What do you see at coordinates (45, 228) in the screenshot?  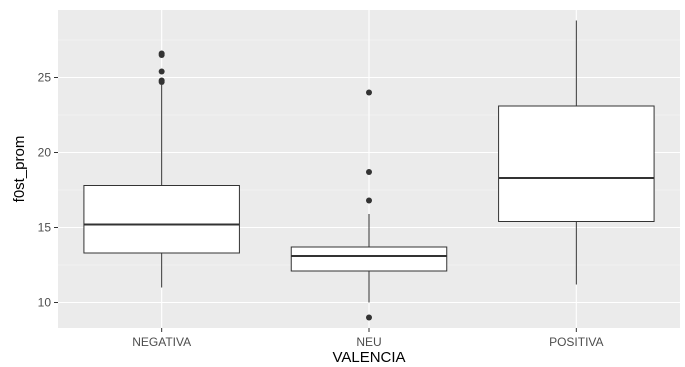 I see `y-tick-label: 15` at bounding box center [45, 228].